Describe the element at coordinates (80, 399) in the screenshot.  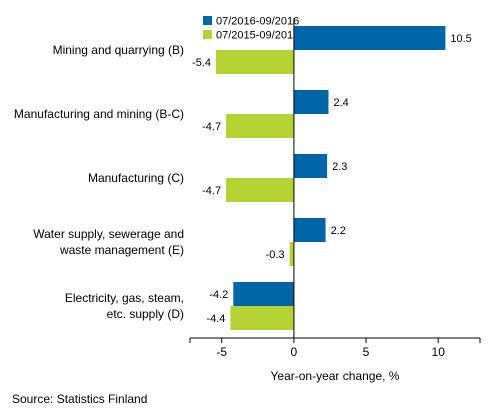
I see `source-note: Source: Statistics Finland` at that location.